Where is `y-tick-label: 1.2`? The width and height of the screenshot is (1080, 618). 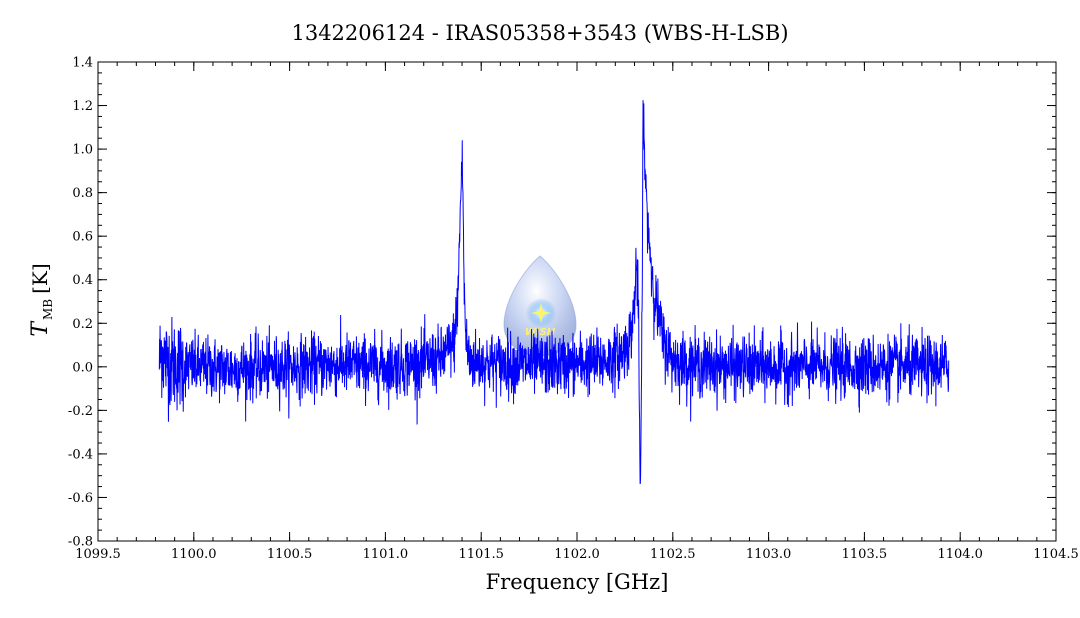 y-tick-label: 1.2 is located at coordinates (82, 106).